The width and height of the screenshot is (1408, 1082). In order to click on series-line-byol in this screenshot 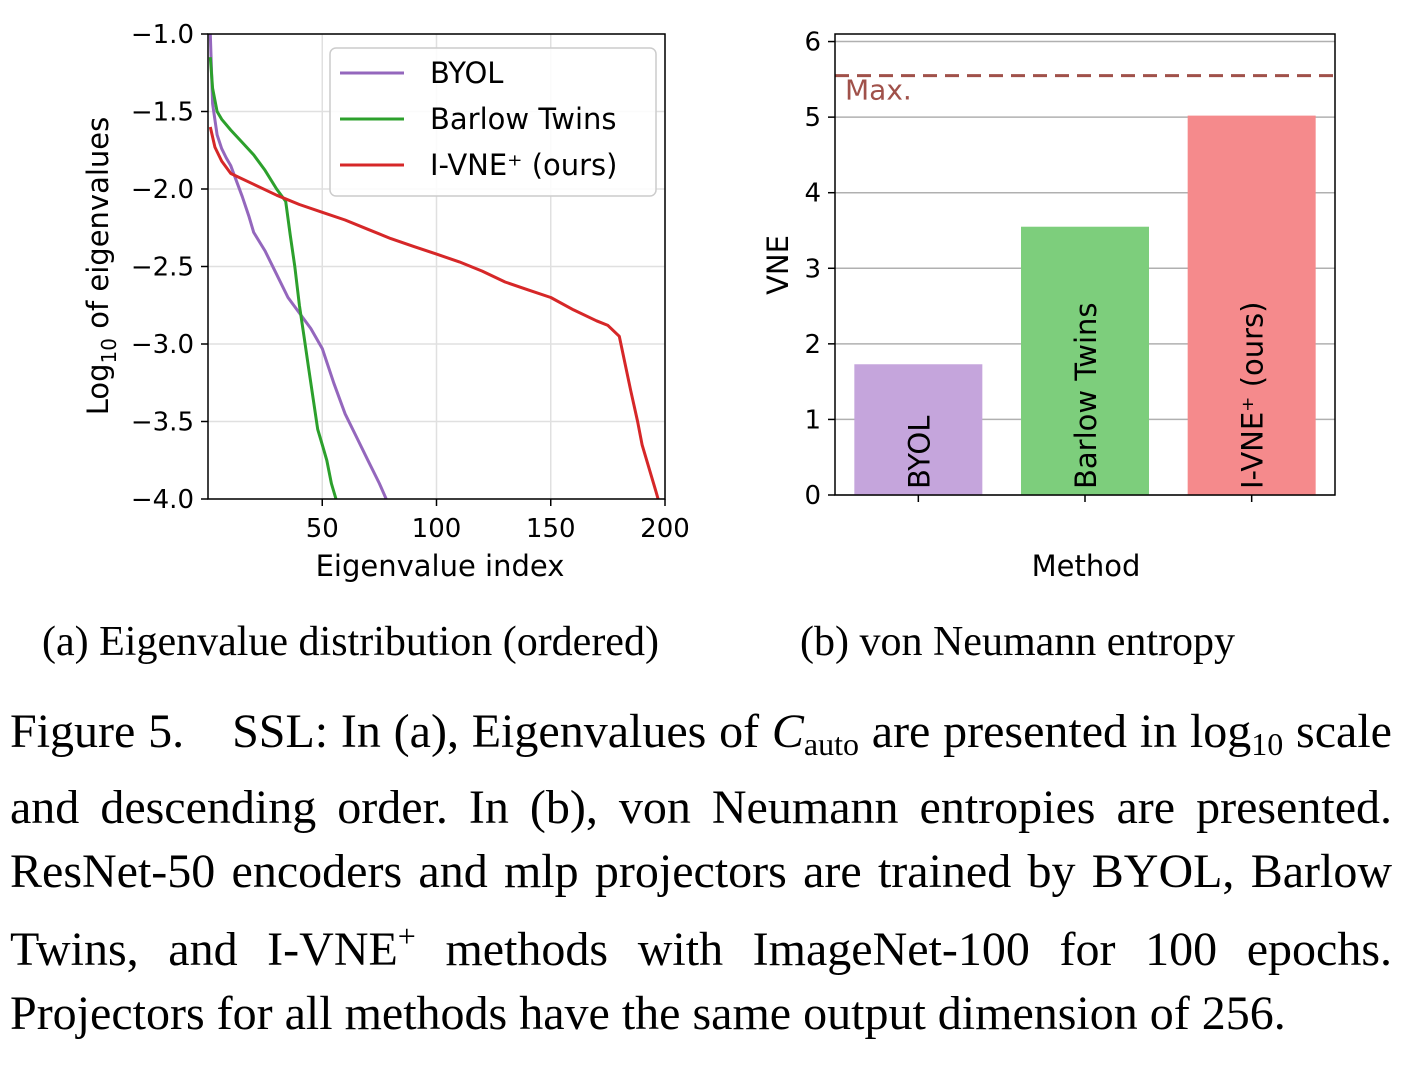, I will do `click(298, 266)`.